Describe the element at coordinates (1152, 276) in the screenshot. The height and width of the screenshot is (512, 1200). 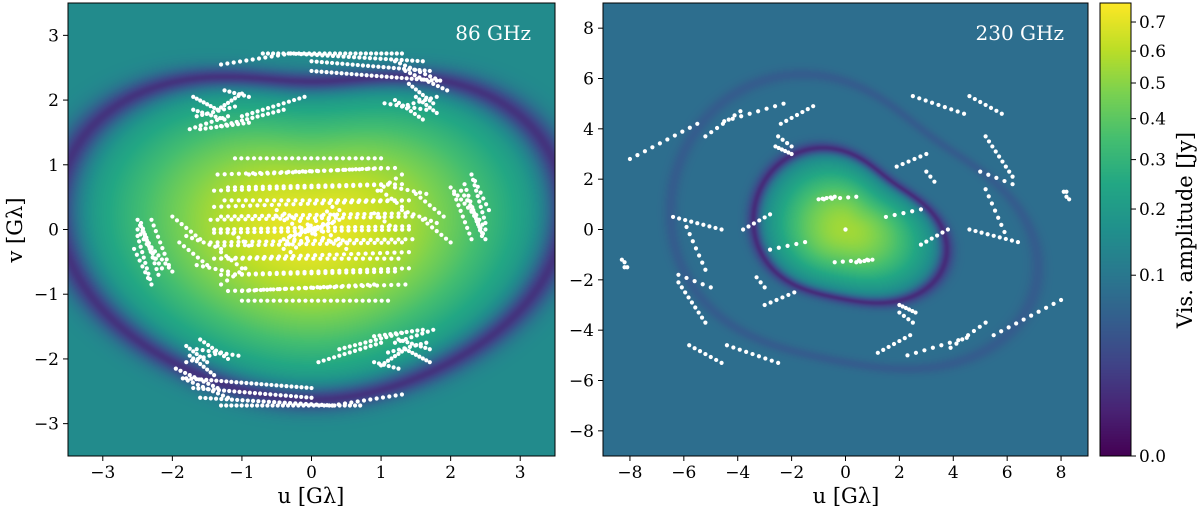
I see `colorbar-tick-label: 0.1` at that location.